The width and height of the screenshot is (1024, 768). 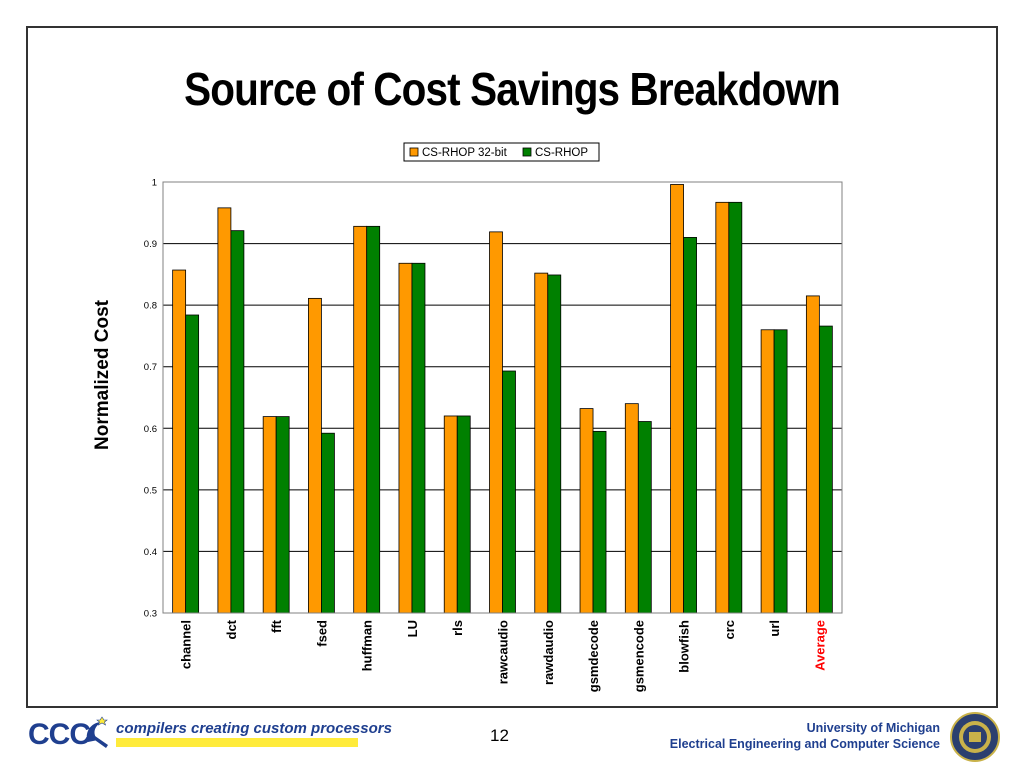 I want to click on y-tick-label: 0.7, so click(x=150, y=367).